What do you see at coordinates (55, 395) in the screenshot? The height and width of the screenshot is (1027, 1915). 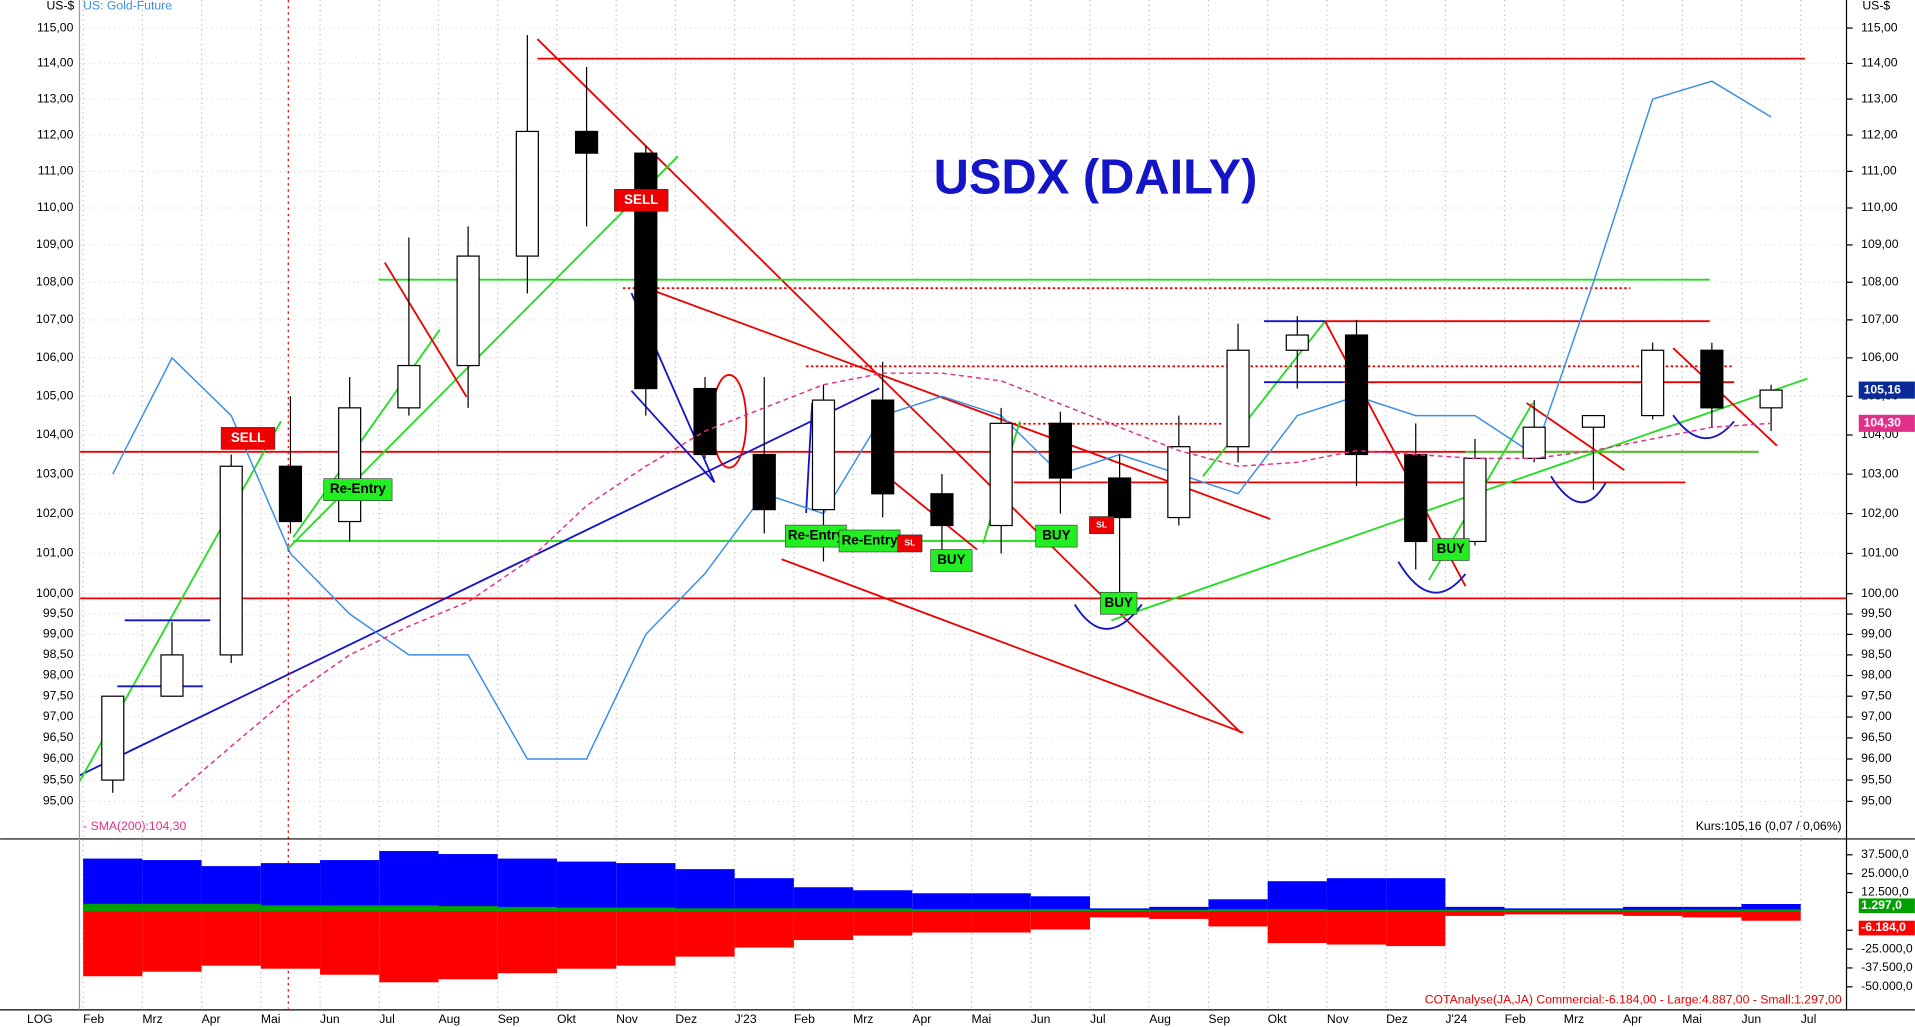 I see `y-tick-label: 105,00` at bounding box center [55, 395].